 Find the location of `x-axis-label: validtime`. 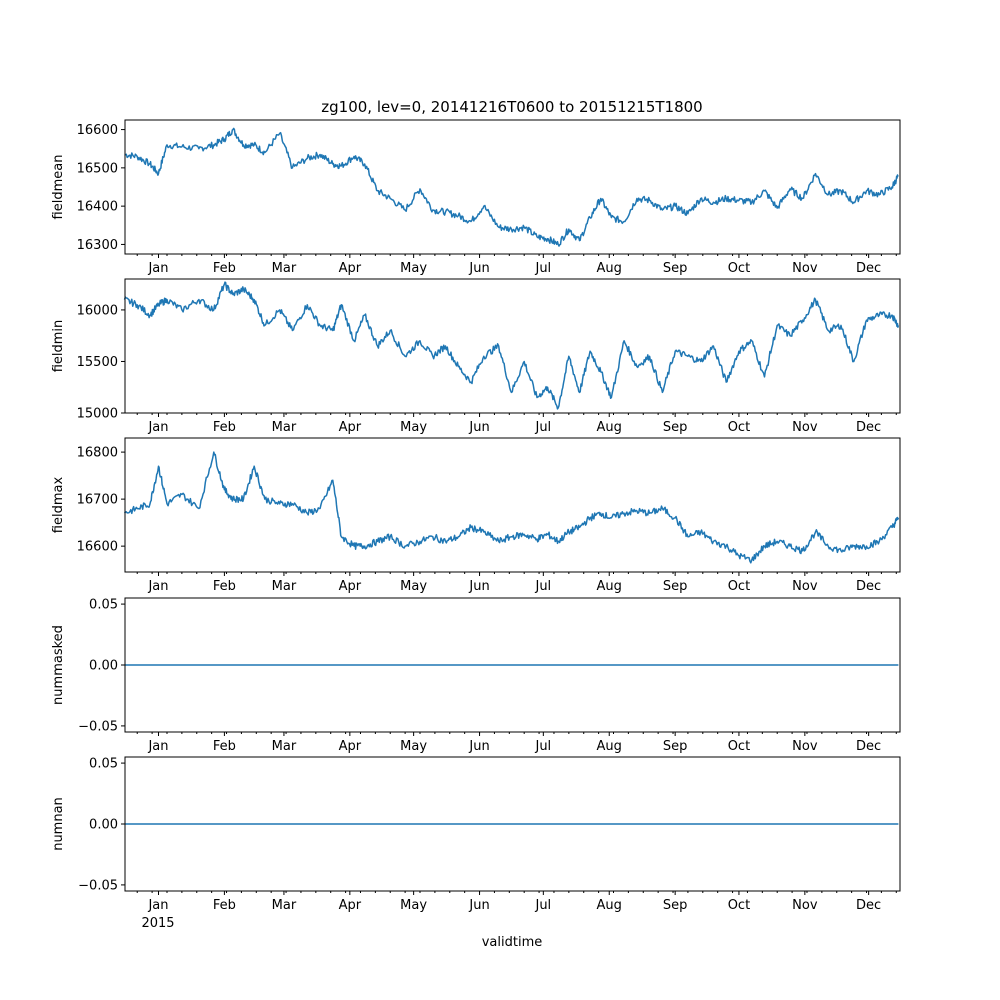

x-axis-label: validtime is located at coordinates (512, 942).